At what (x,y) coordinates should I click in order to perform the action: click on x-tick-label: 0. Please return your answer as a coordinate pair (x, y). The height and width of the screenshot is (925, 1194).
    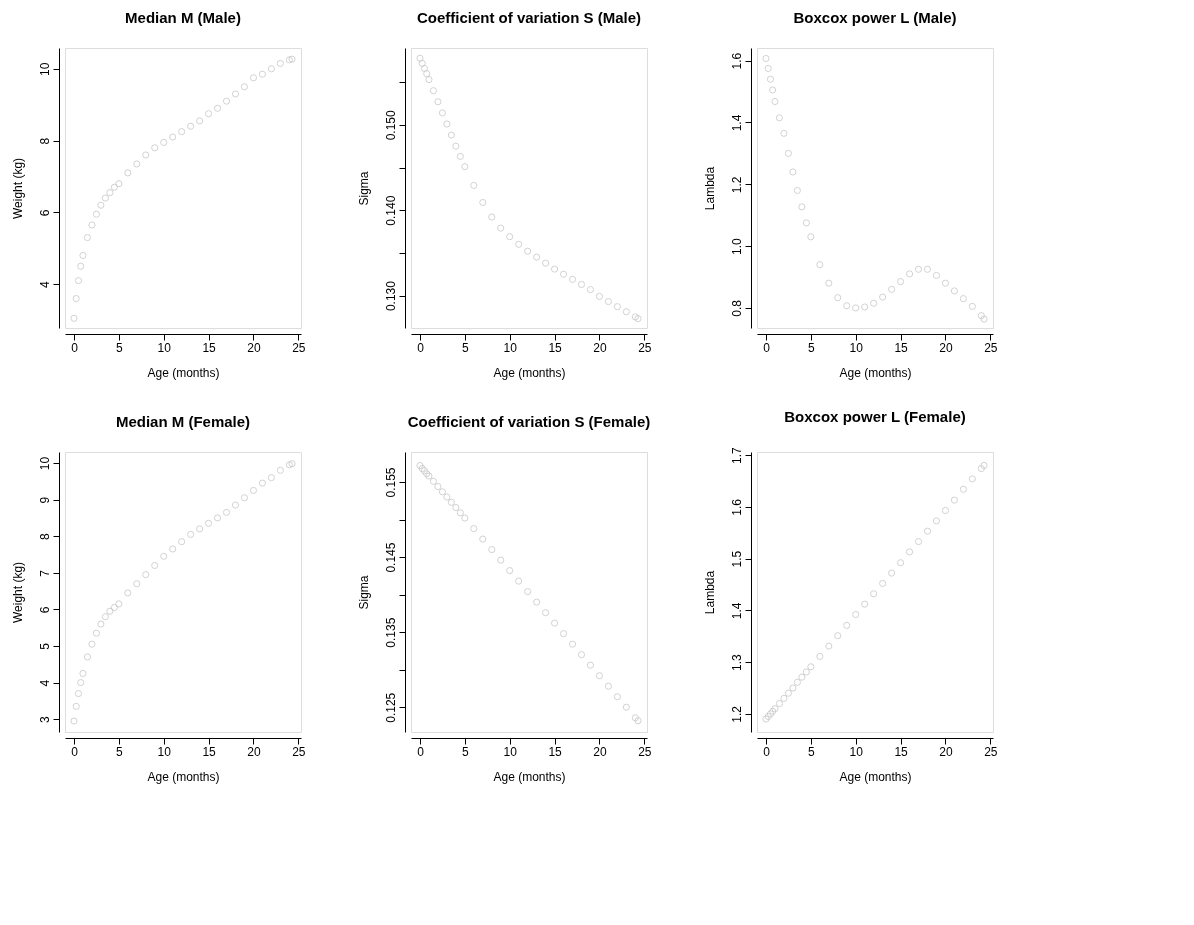
    Looking at the image, I should click on (767, 751).